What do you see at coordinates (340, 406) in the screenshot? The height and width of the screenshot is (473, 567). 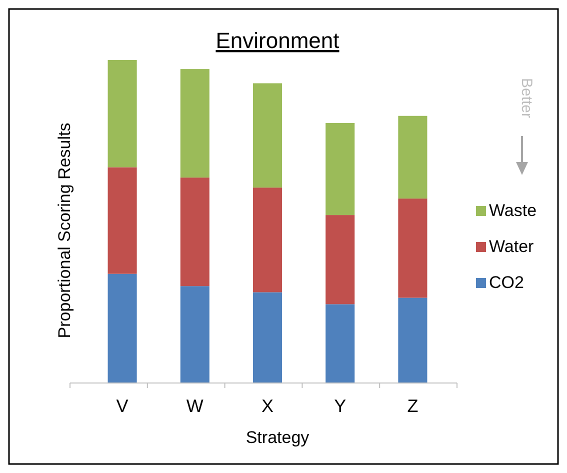 I see `x-tick-label: Y` at bounding box center [340, 406].